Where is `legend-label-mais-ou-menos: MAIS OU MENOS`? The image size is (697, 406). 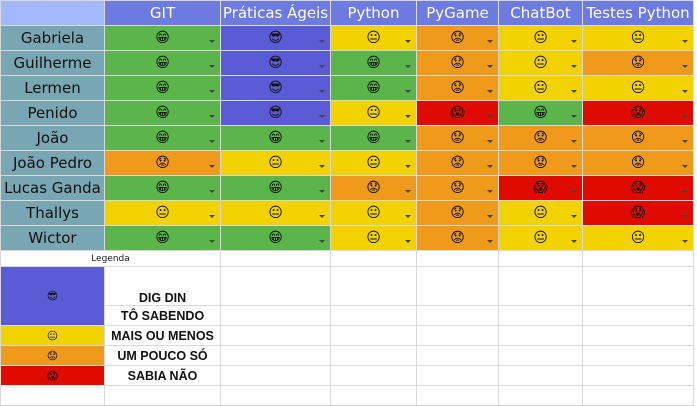 legend-label-mais-ou-menos: MAIS OU MENOS is located at coordinates (162, 335).